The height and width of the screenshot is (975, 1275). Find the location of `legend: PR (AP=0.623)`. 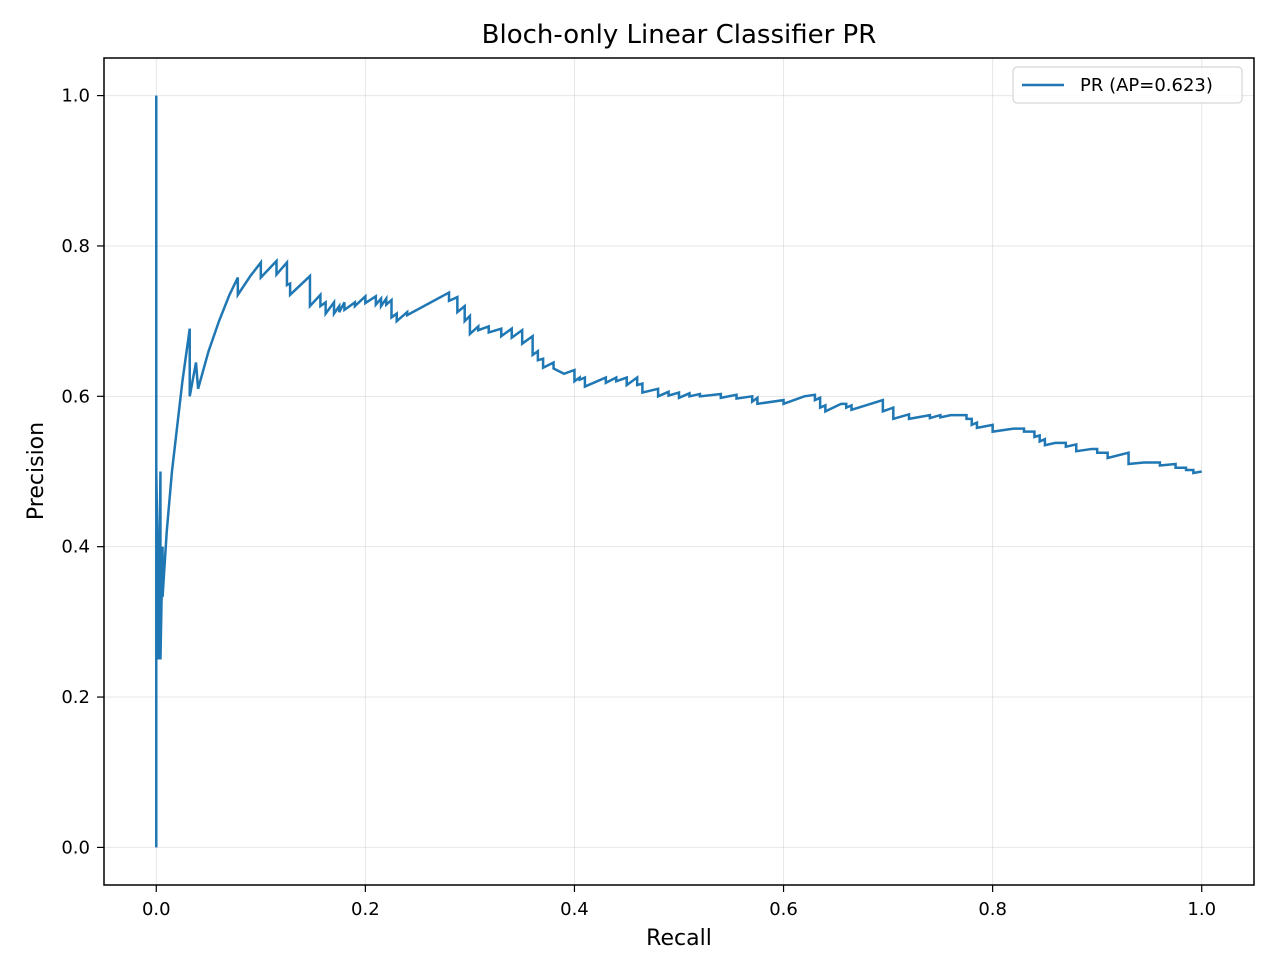

legend: PR (AP=0.623) is located at coordinates (1127, 85).